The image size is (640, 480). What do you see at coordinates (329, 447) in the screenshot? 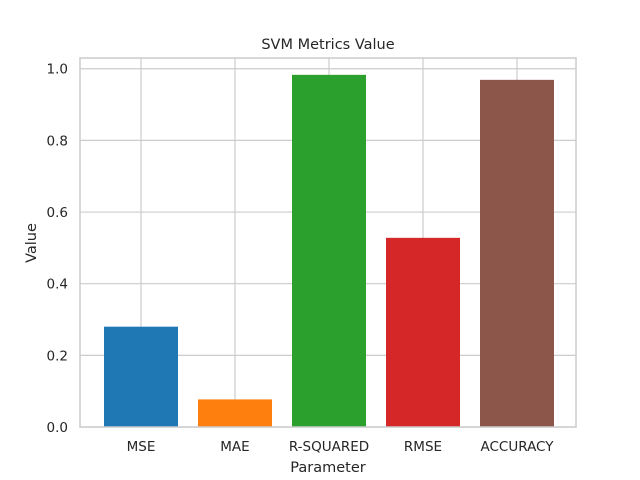
I see `x-tick-label: R-SQUARED` at bounding box center [329, 447].